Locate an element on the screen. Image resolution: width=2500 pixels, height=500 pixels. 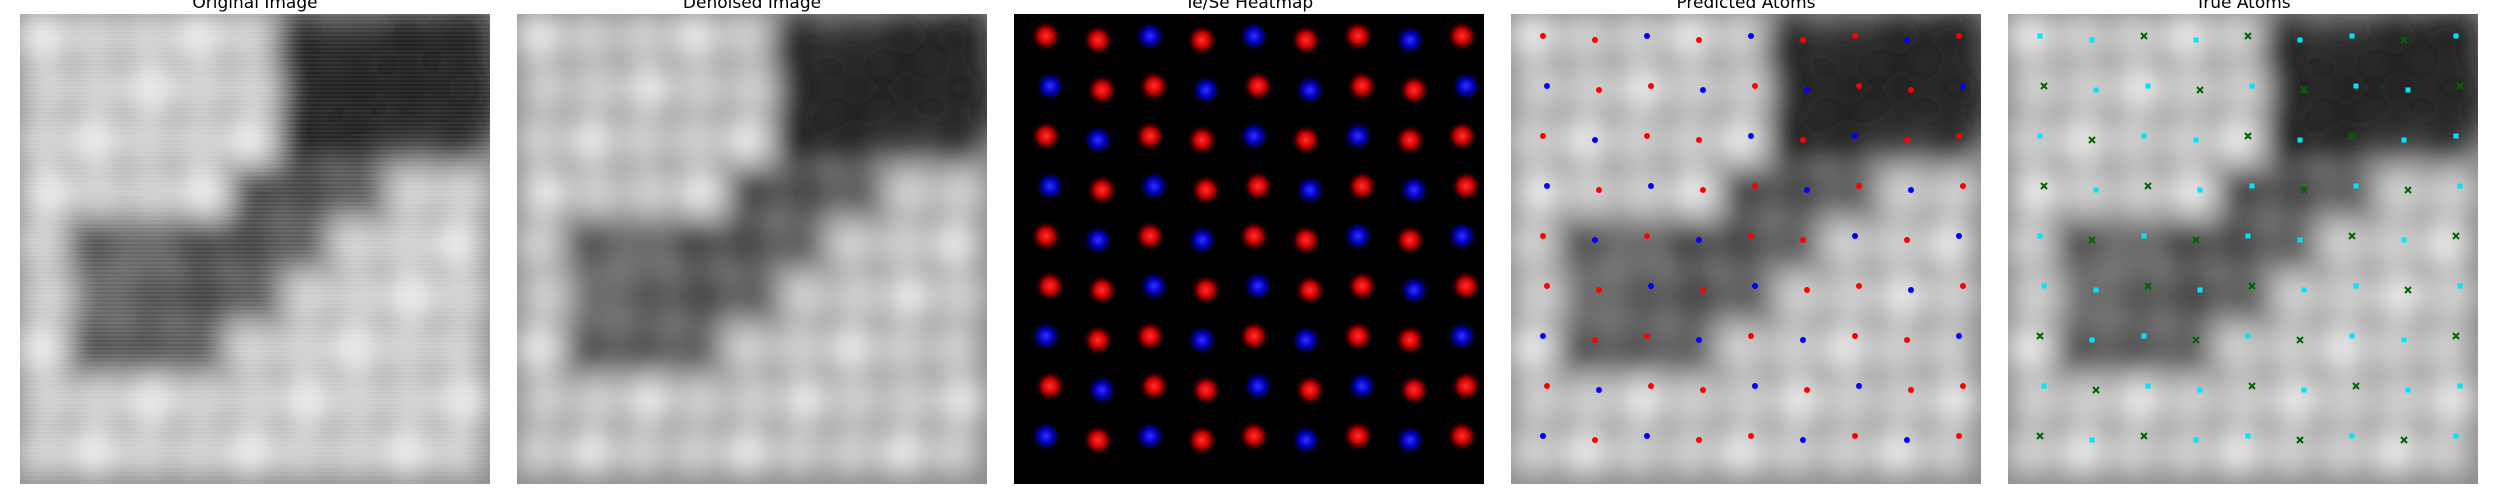
panel-title-denoised: Denoised Image is located at coordinates (752, 6).